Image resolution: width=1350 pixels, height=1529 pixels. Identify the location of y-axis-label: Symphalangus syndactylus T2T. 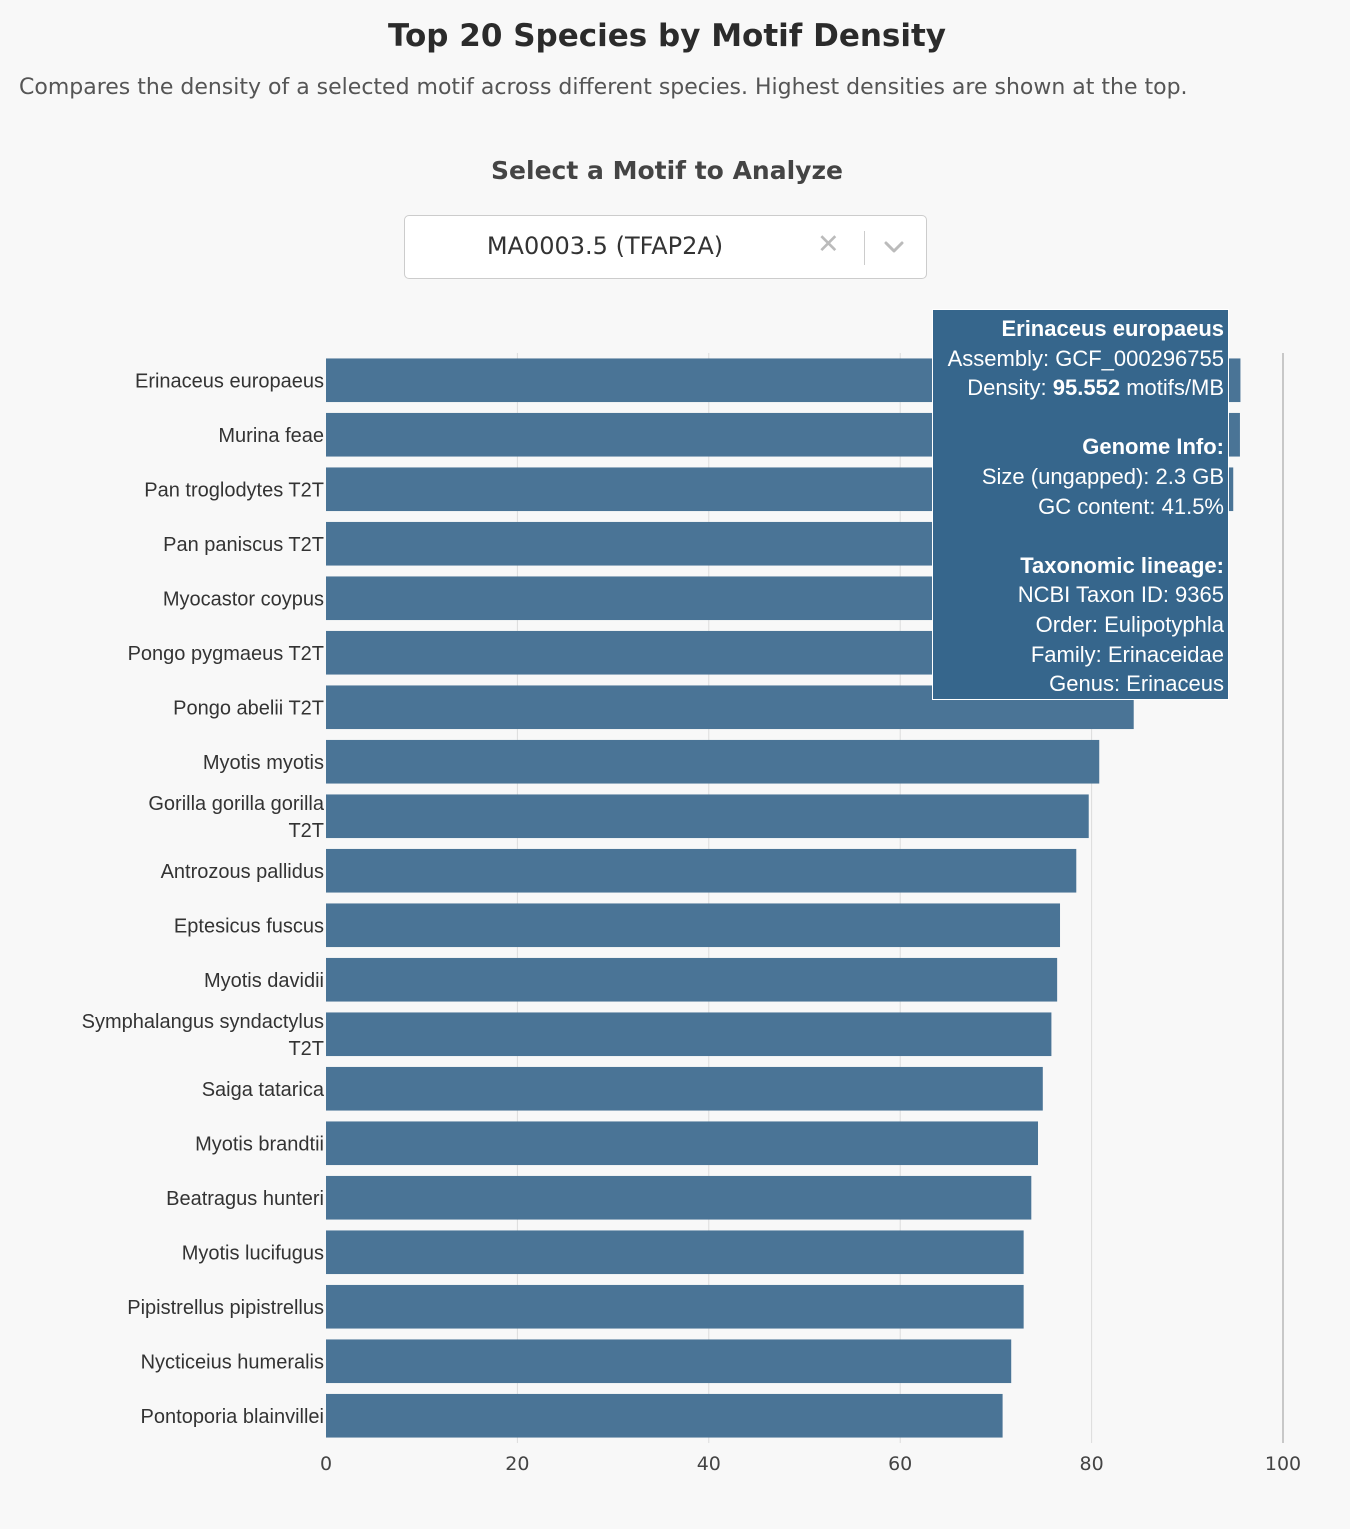
(203, 1035).